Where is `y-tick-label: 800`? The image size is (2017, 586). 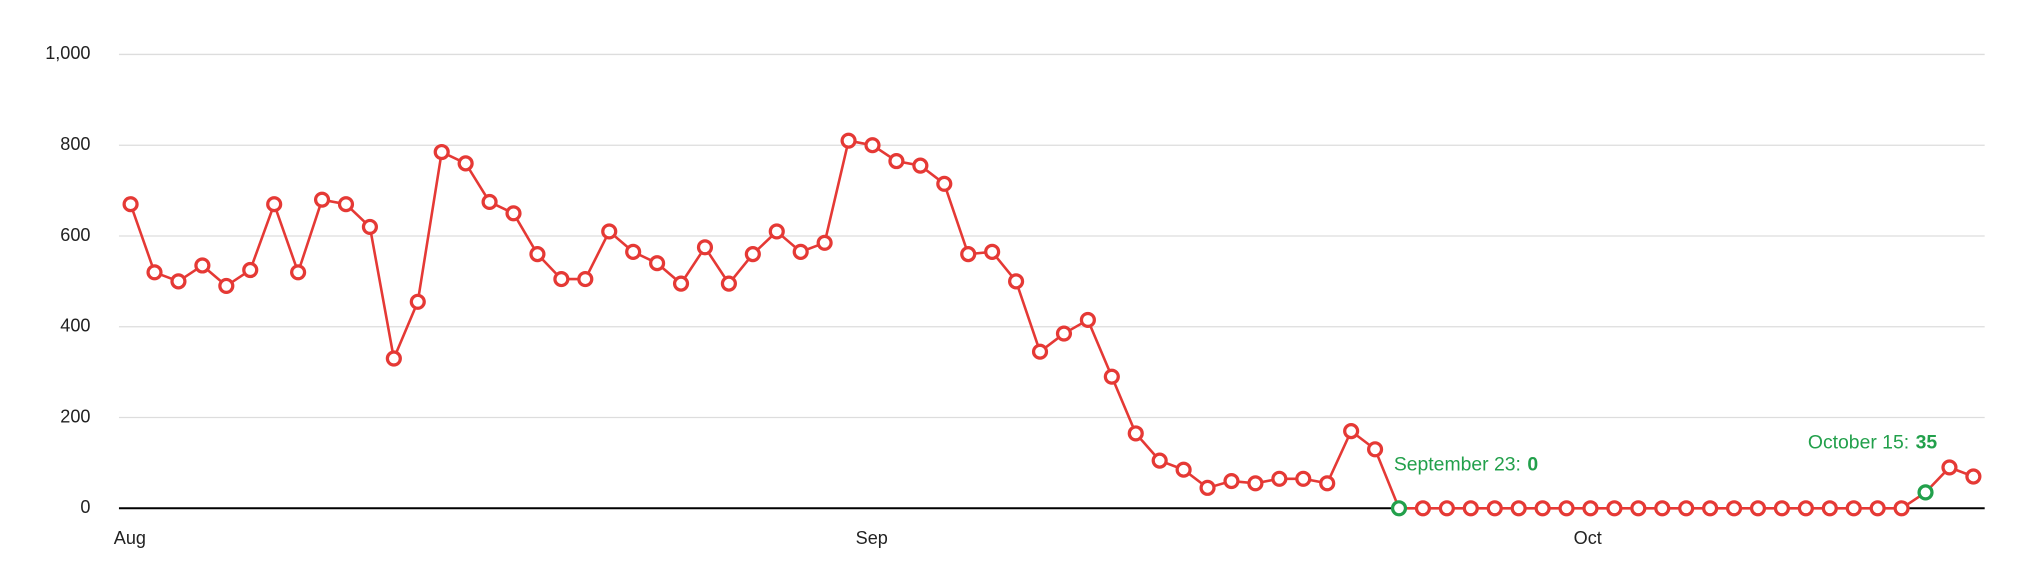 y-tick-label: 800 is located at coordinates (75, 144).